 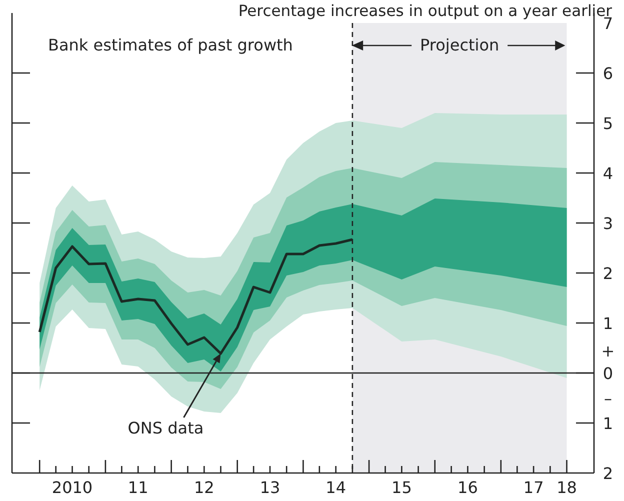 What do you see at coordinates (608, 373) in the screenshot?
I see `y-tick-label: 0` at bounding box center [608, 373].